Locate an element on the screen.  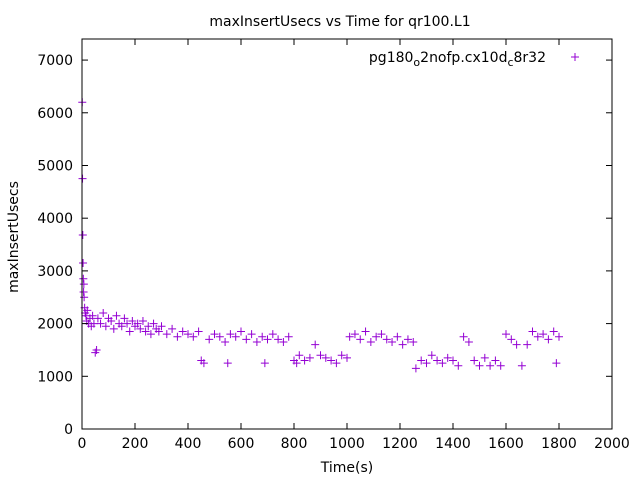
y-tick-label: 3000 is located at coordinates (55, 272).